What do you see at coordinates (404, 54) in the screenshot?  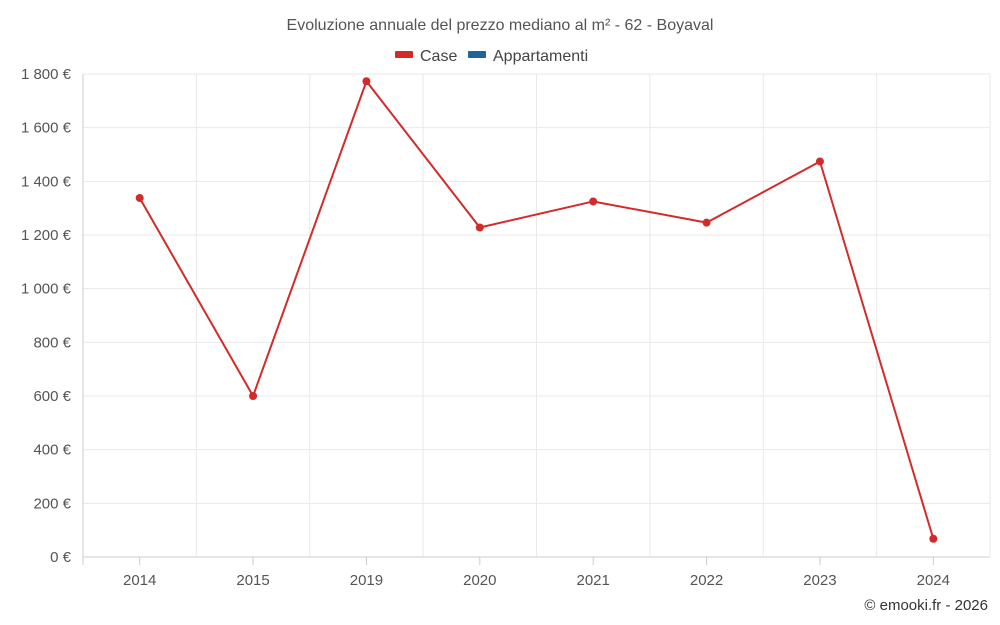 I see `legend-swatch-case` at bounding box center [404, 54].